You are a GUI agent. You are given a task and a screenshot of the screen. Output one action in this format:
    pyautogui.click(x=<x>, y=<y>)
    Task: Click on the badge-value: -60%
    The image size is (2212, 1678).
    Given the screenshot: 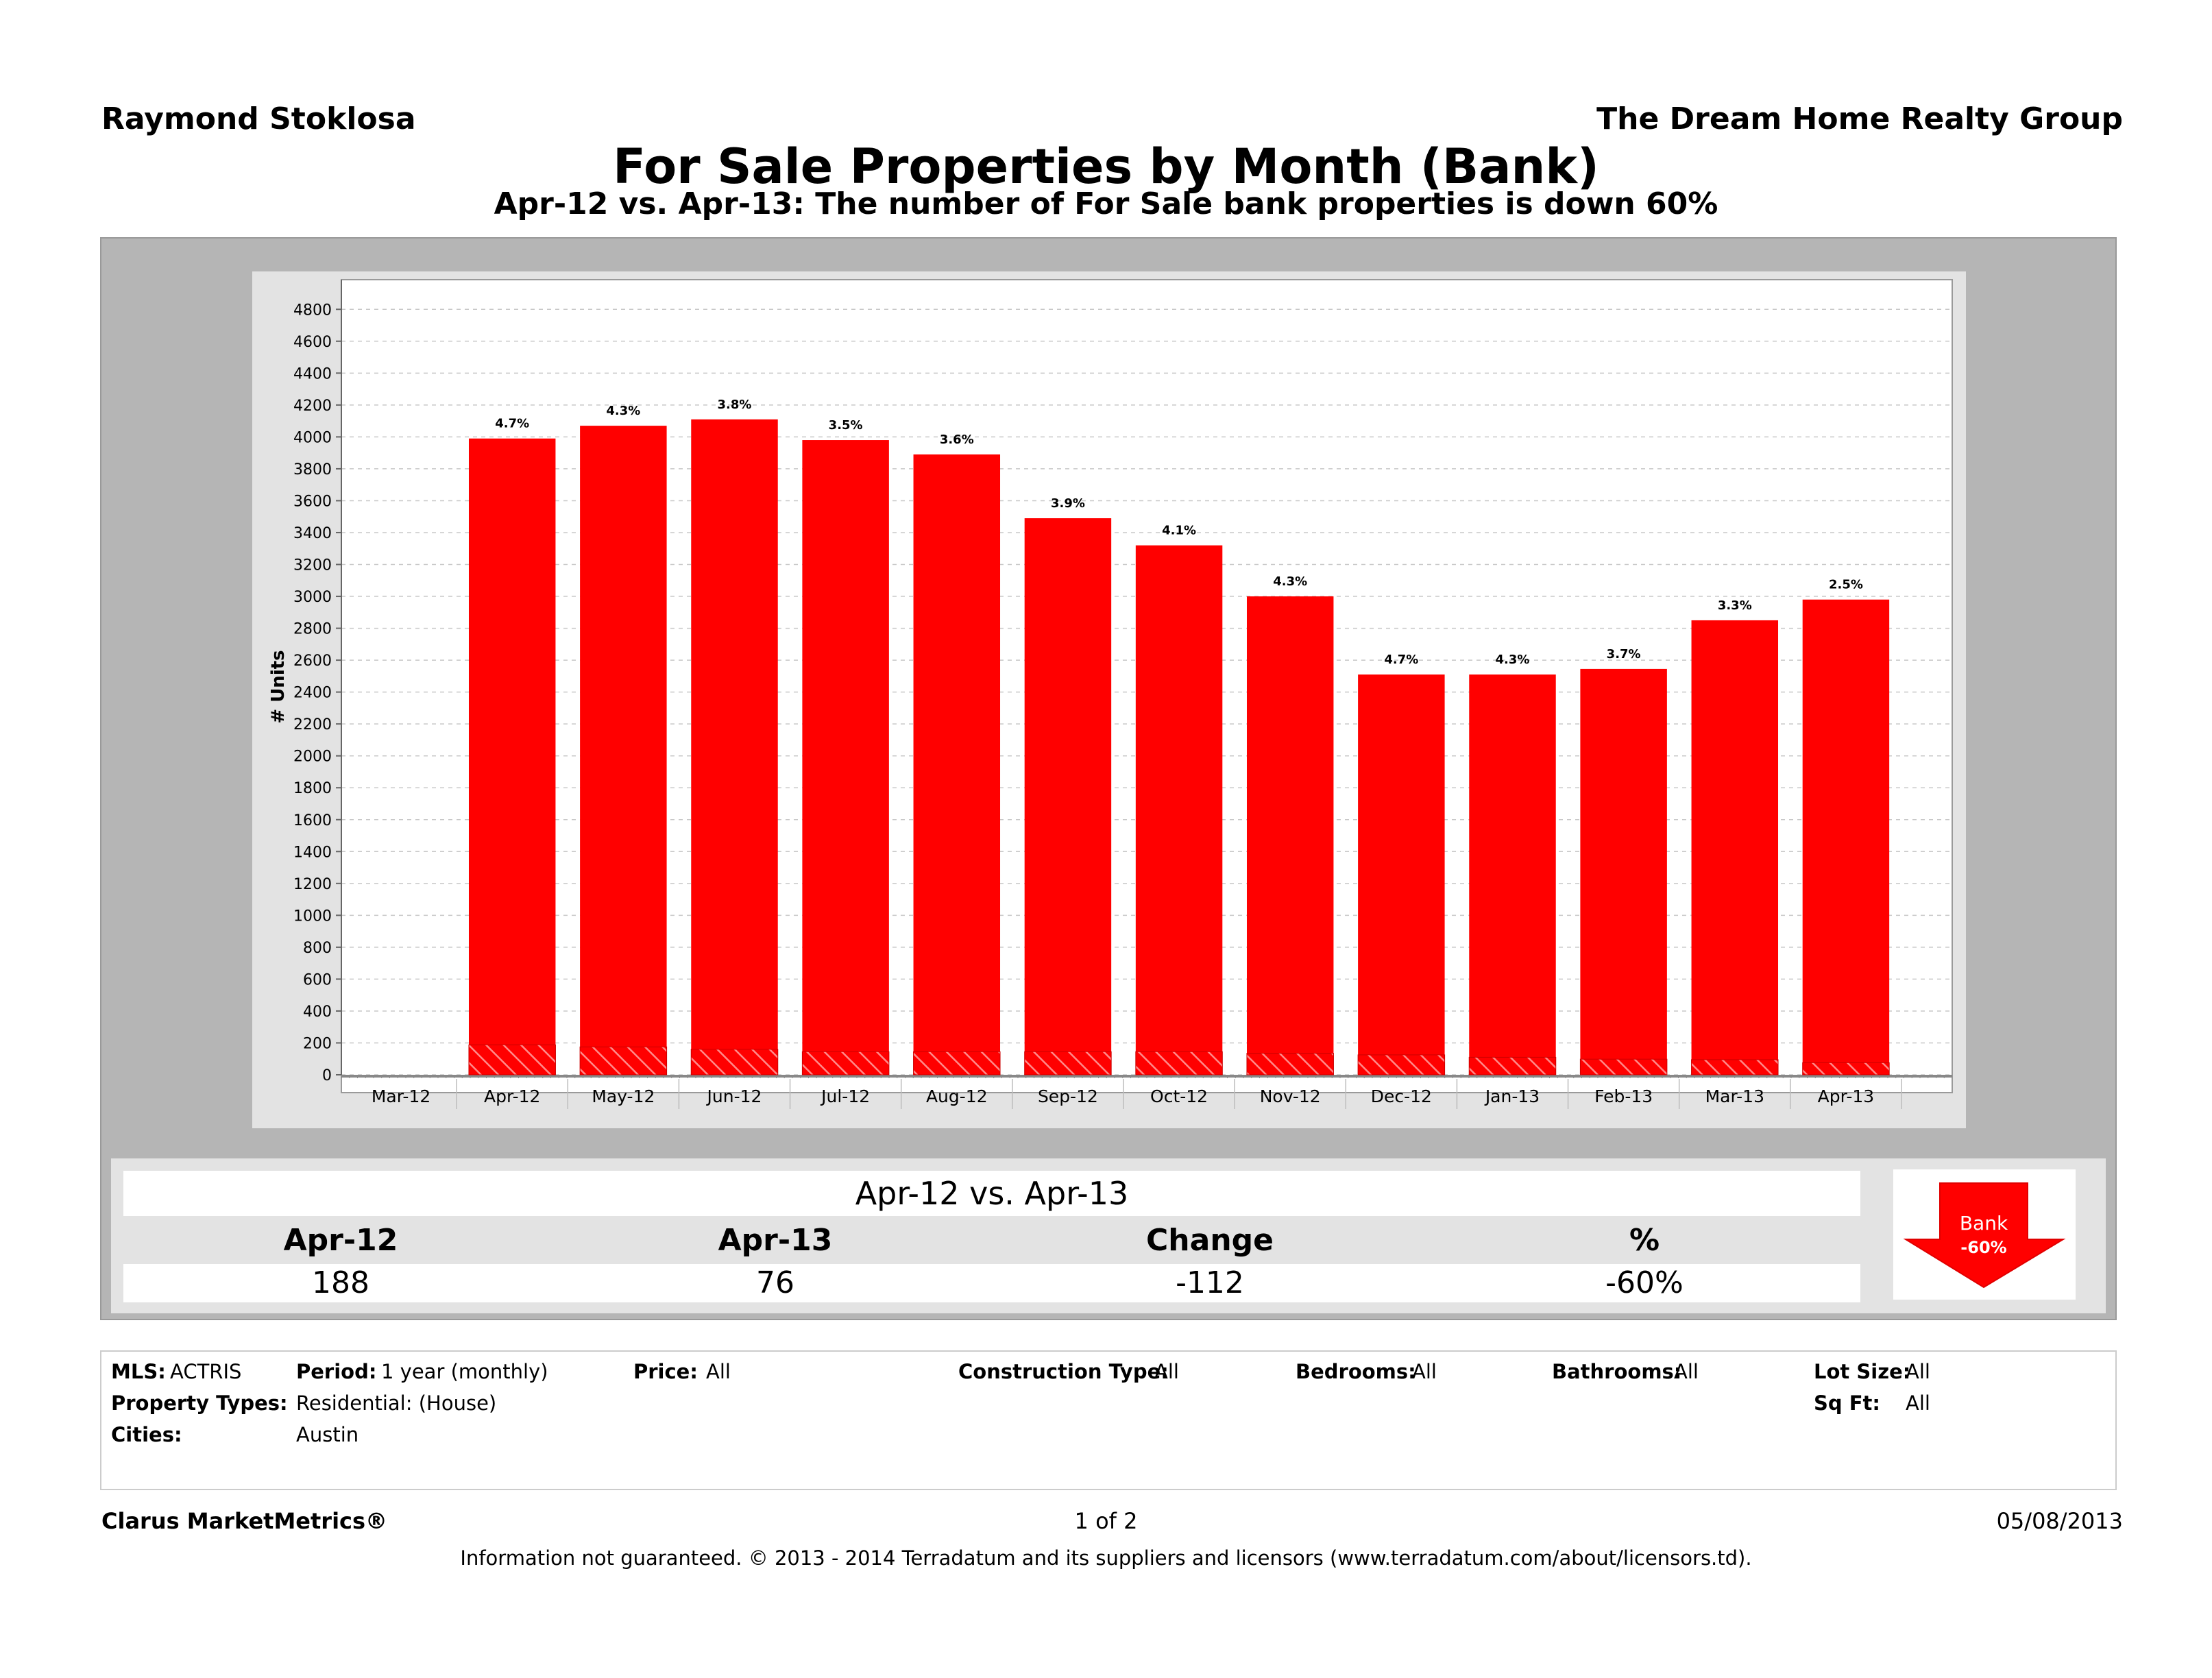 What is the action you would take?
    pyautogui.click(x=1983, y=1247)
    